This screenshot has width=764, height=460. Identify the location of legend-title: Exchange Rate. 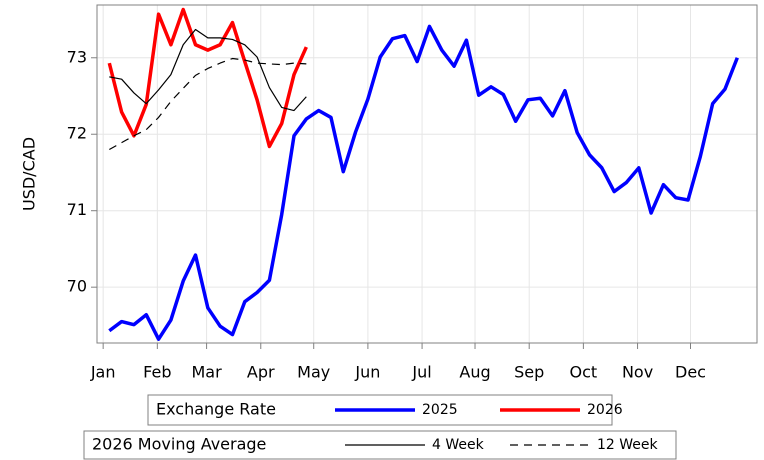
(216, 409).